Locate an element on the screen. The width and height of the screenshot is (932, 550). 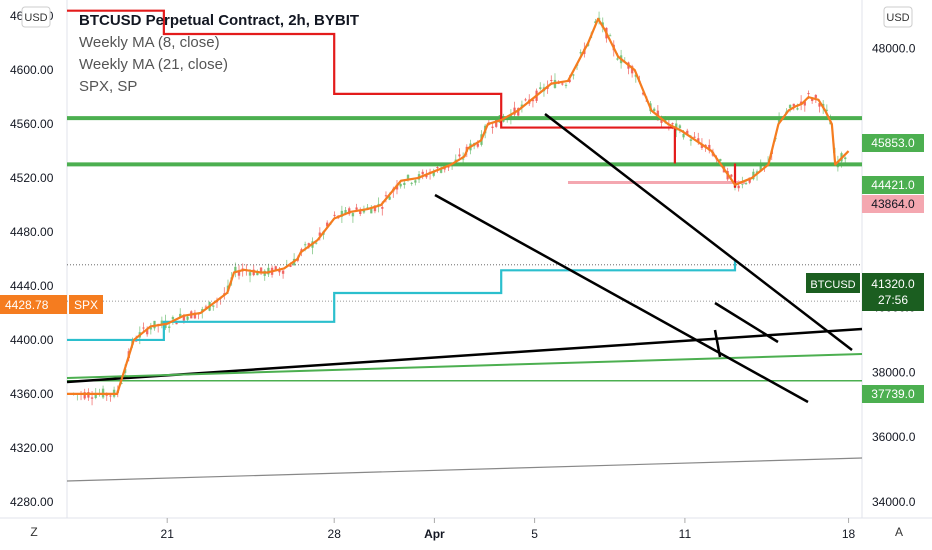
time-tick-label: 11 is located at coordinates (685, 534).